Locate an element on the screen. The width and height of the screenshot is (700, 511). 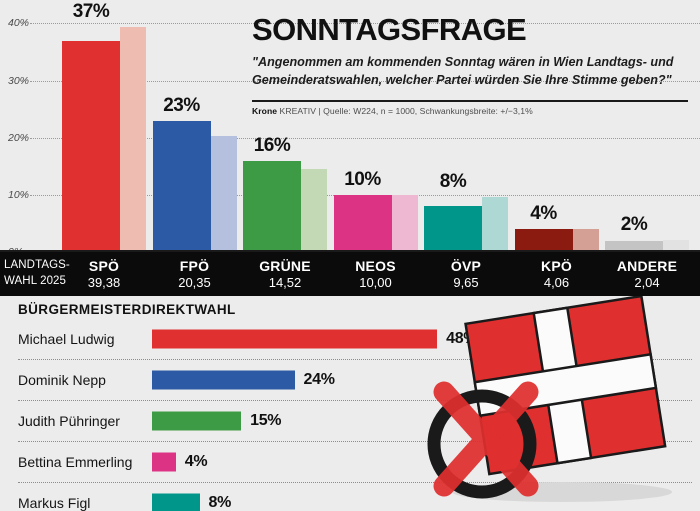
candidate-name: Dominik Nepp is located at coordinates (62, 379).